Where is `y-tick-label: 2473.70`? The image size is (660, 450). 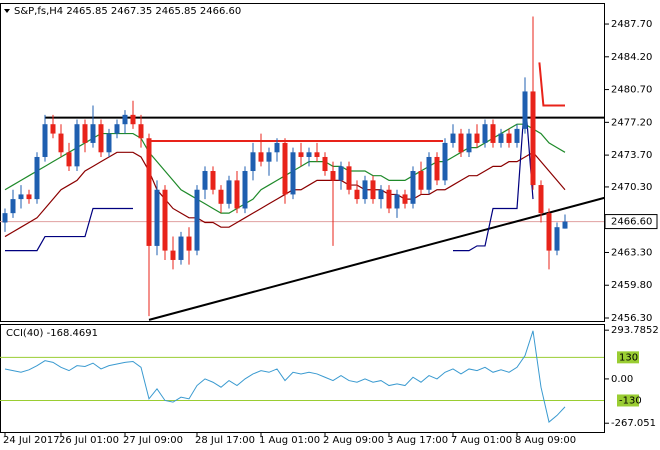
y-tick-label: 2473.70 is located at coordinates (631, 155).